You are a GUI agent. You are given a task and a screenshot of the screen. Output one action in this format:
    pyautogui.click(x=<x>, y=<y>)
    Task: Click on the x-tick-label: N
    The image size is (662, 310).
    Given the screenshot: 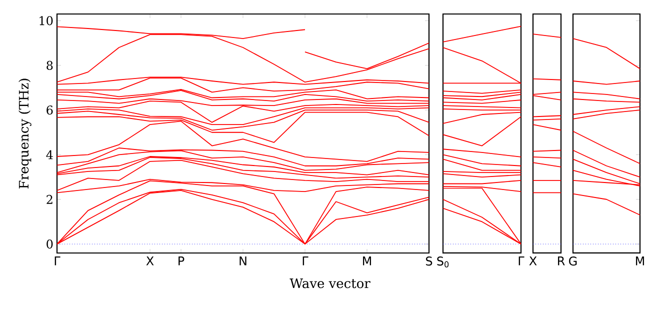 What is the action you would take?
    pyautogui.click(x=243, y=261)
    